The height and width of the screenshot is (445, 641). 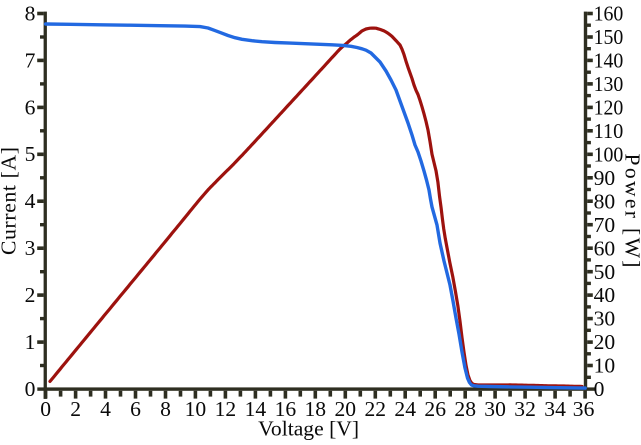 What do you see at coordinates (609, 61) in the screenshot?
I see `svg-text: 140` at bounding box center [609, 61].